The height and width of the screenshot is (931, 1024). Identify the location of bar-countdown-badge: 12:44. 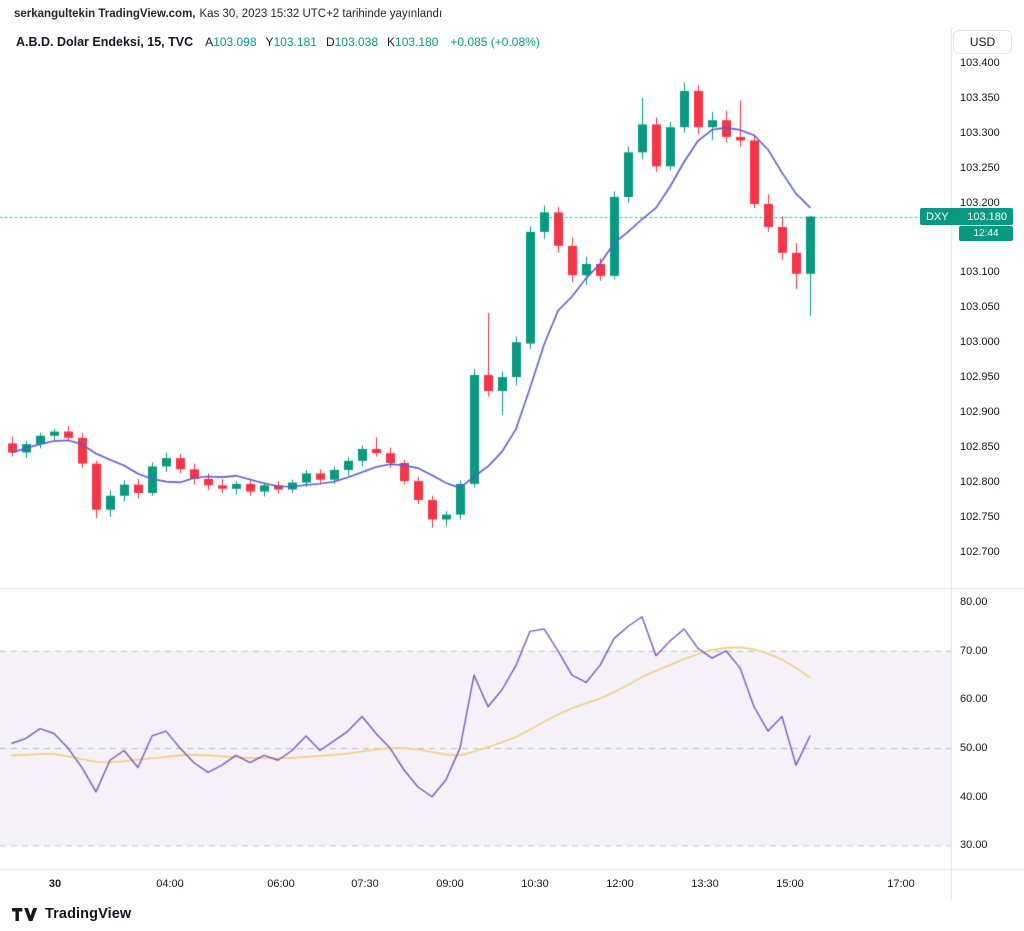
(986, 233).